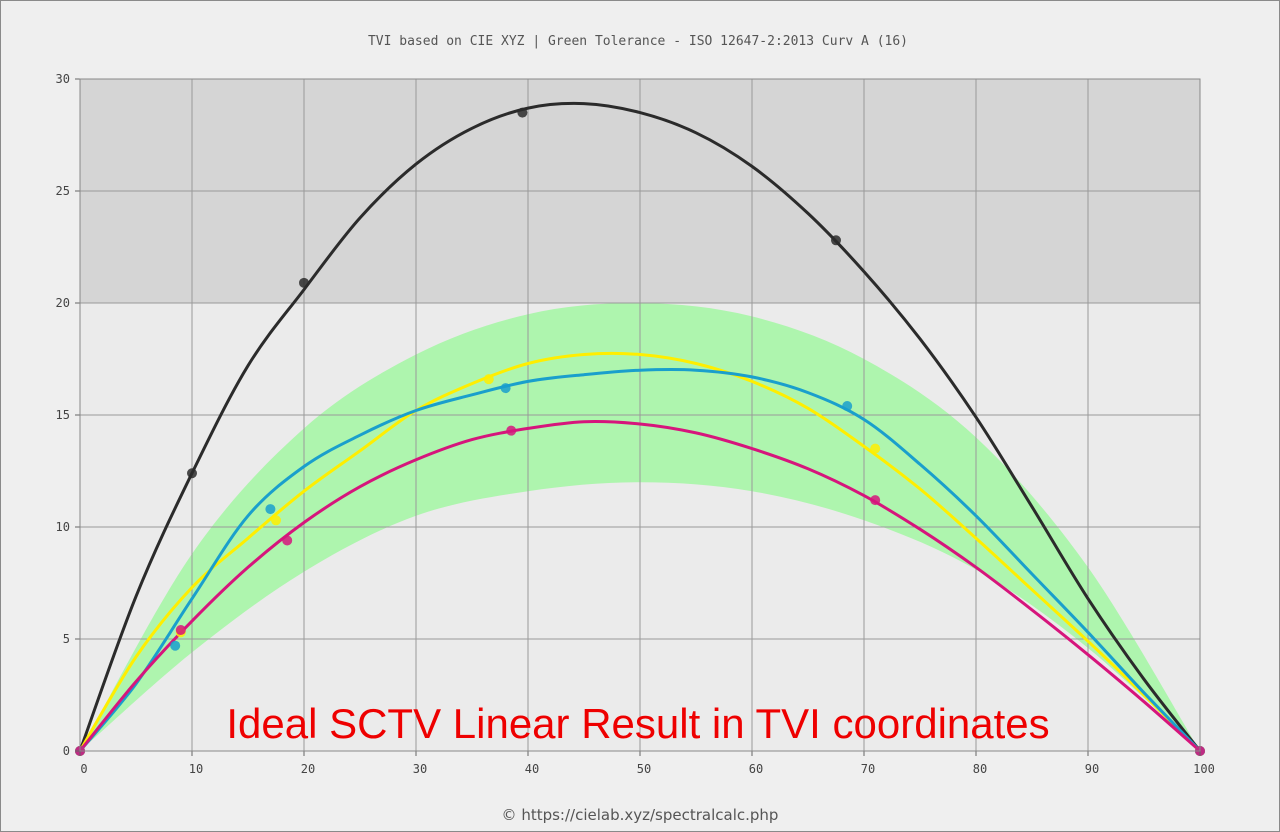  I want to click on y-tick-label: 15, so click(63, 415).